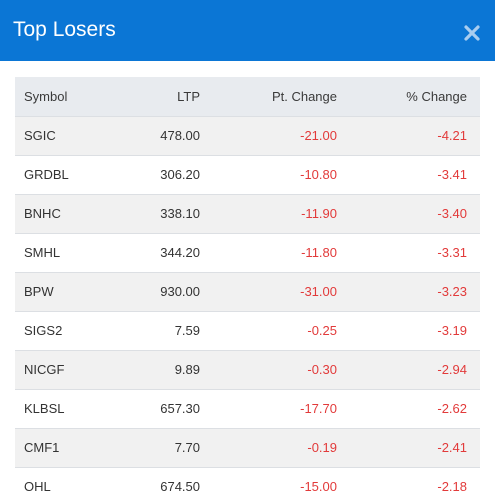 The width and height of the screenshot is (495, 503). Describe the element at coordinates (247, 252) in the screenshot. I see `table-row: SMHL 344.20 -11.80 -3.31` at that location.